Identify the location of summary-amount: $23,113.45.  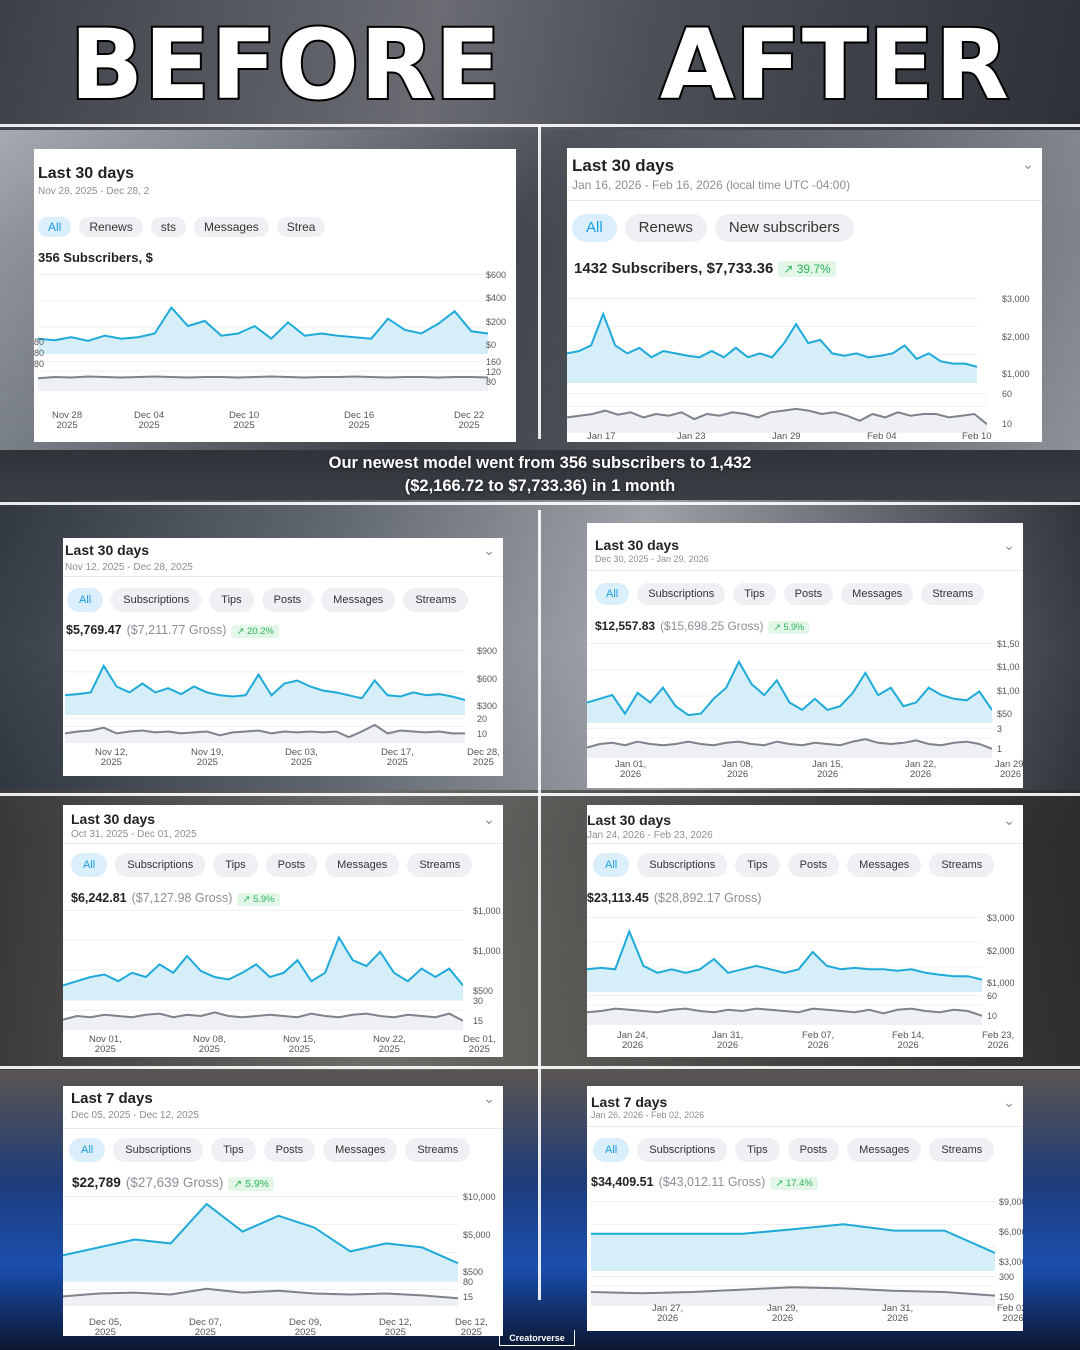
(618, 898).